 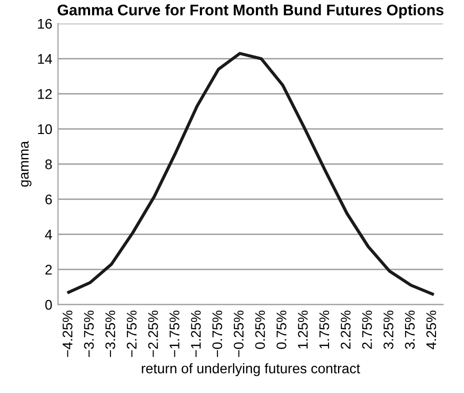 I want to click on x-tick-label: 1.25%, so click(x=303, y=329).